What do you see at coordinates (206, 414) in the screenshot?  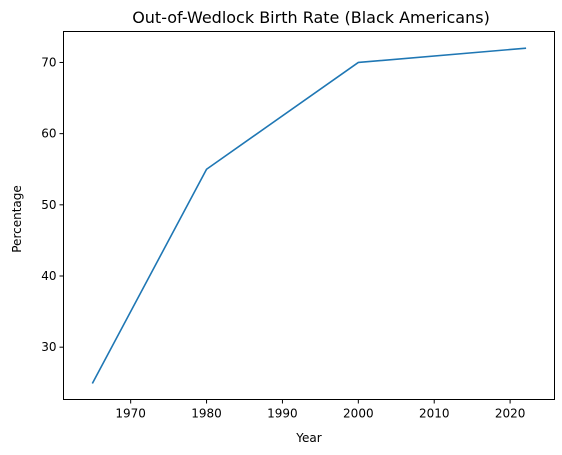 I see `x-tick-label: 1980` at bounding box center [206, 414].